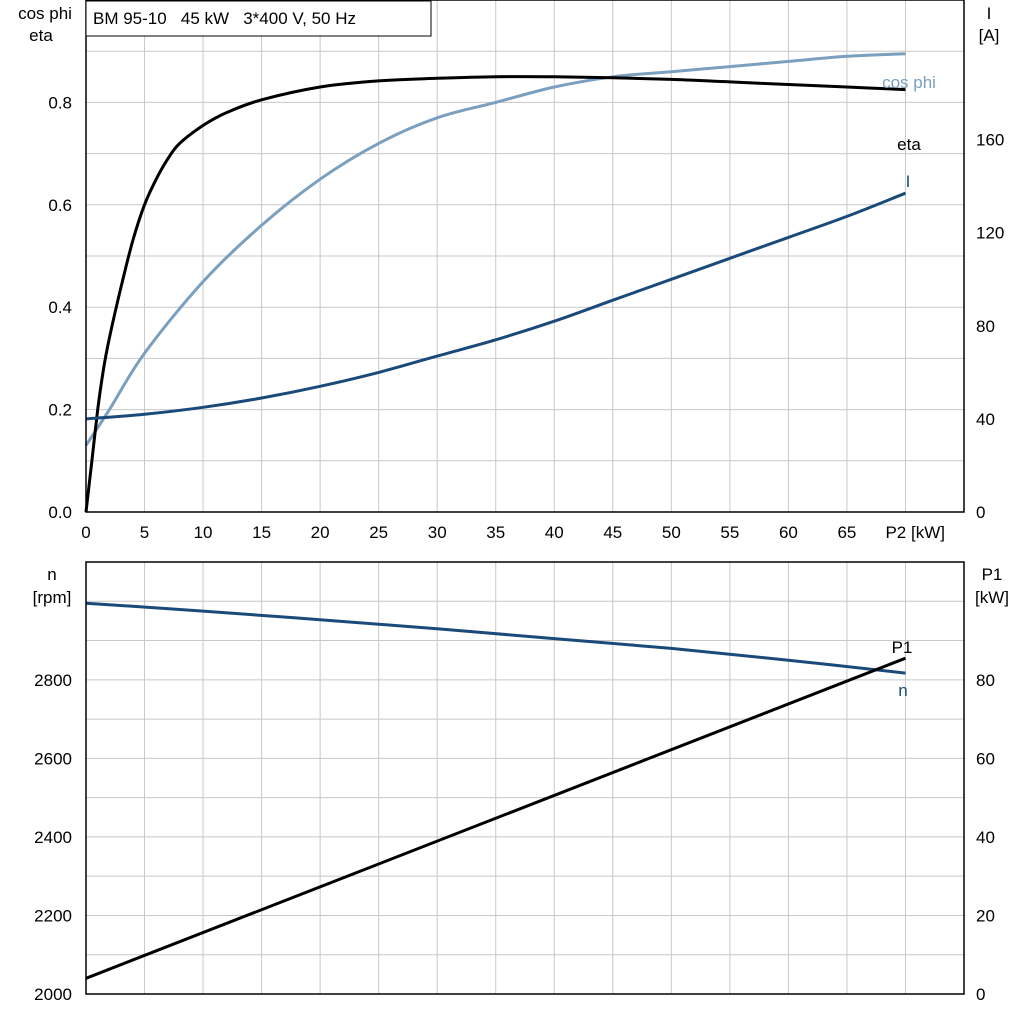 The image size is (1024, 1024). Describe the element at coordinates (45, 13) in the screenshot. I see `top-left-axis-label-1: cos phi` at that location.